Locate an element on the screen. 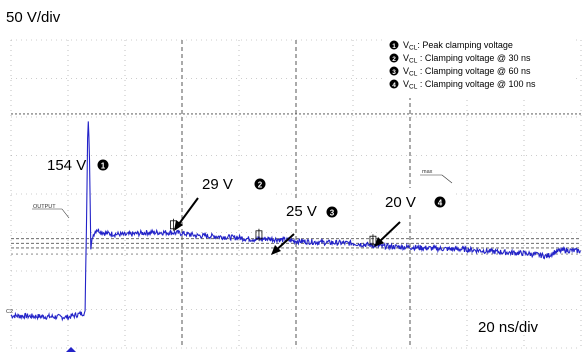  annotation-100ns-text: 20 V is located at coordinates (400, 202).